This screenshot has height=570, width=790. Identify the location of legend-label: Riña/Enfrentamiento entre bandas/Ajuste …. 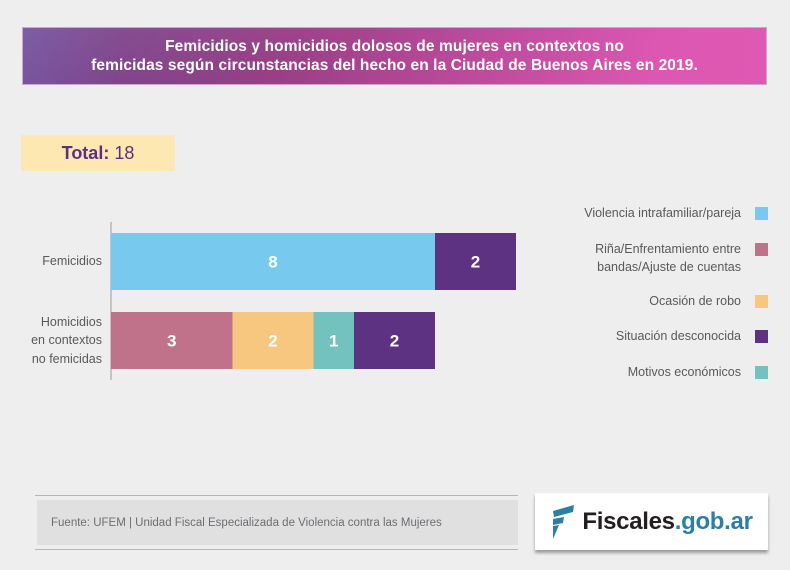
(668, 258).